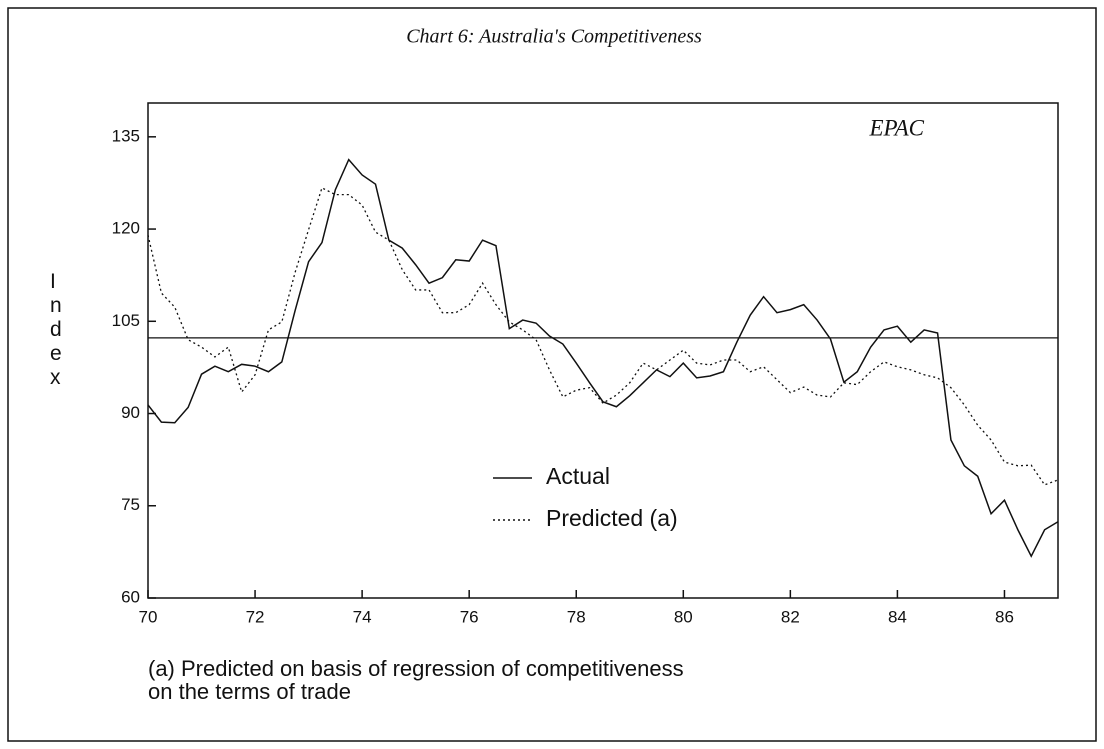  I want to click on y-tick-label: 135, so click(126, 135).